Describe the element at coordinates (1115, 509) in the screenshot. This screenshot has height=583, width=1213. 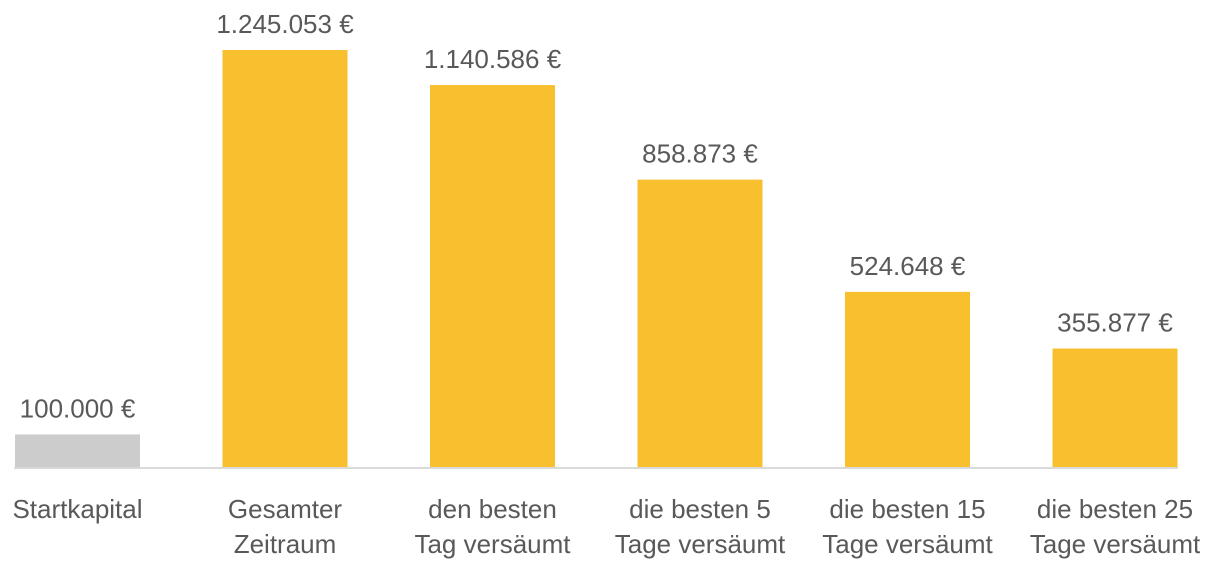
I see `category-label-5-line-0: die besten 25` at that location.